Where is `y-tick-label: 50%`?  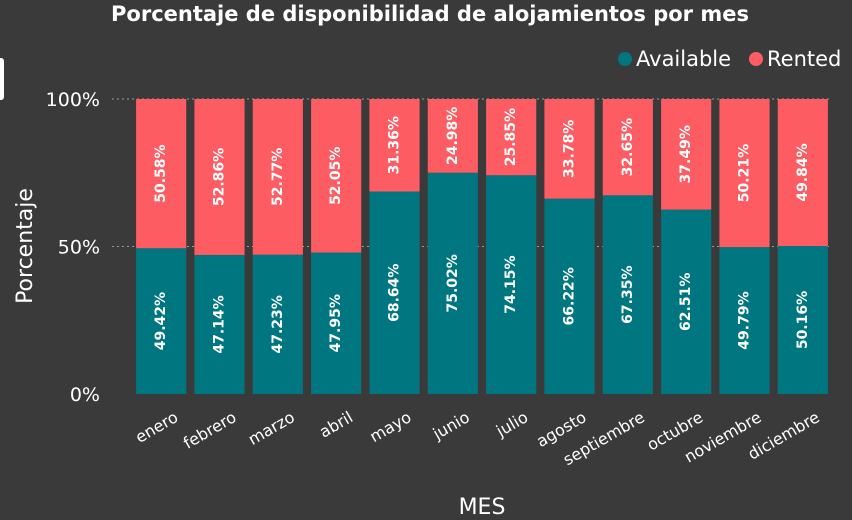
y-tick-label: 50% is located at coordinates (79, 248).